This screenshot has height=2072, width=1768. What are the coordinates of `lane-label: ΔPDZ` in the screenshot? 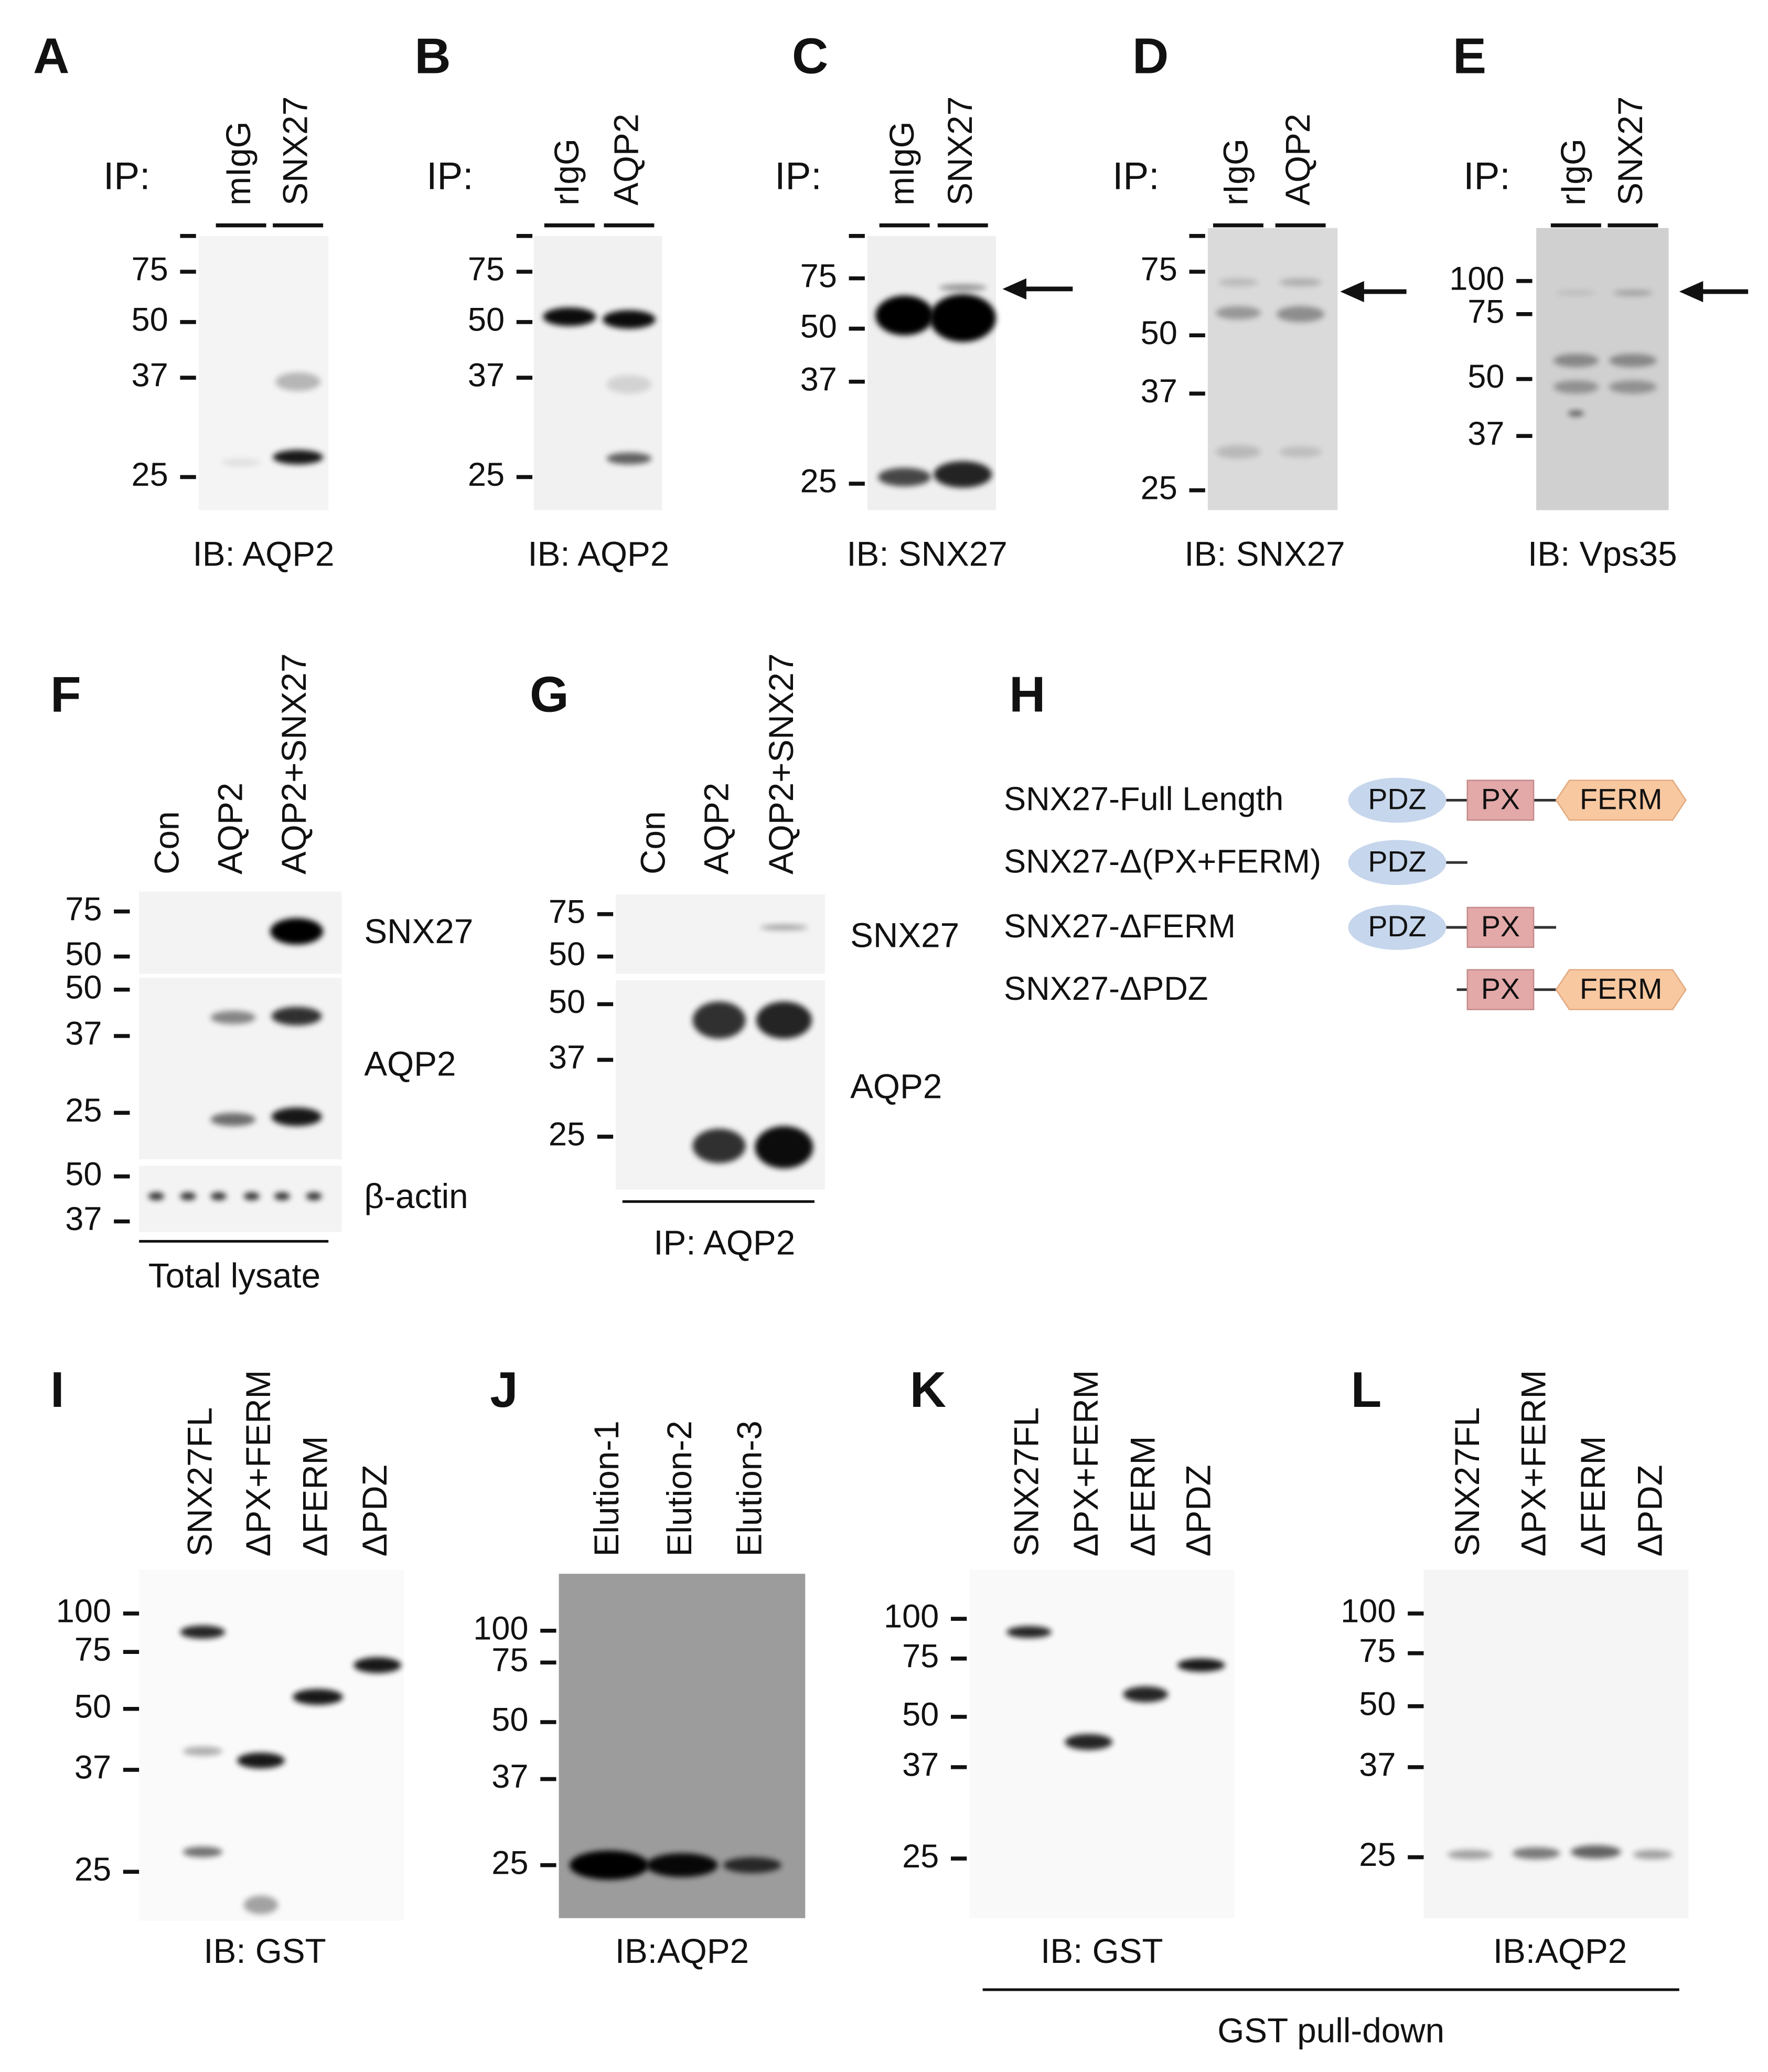 It's located at (375, 1510).